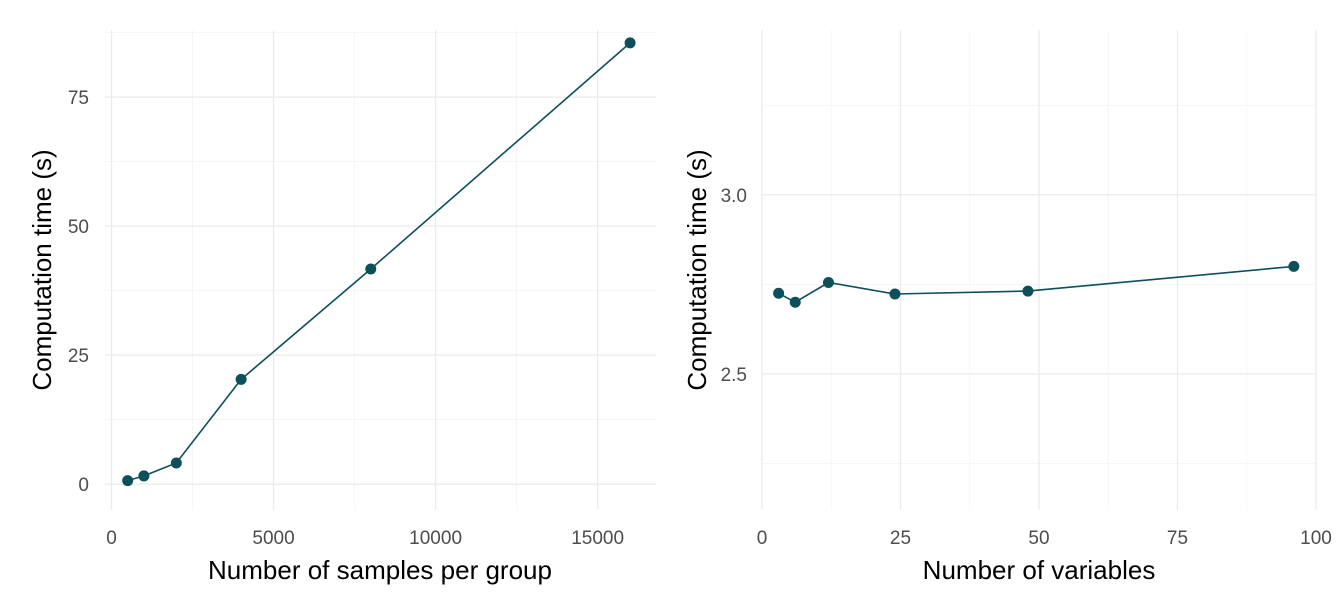 The image size is (1344, 614). I want to click on y-tick-label: 3.0, so click(734, 196).